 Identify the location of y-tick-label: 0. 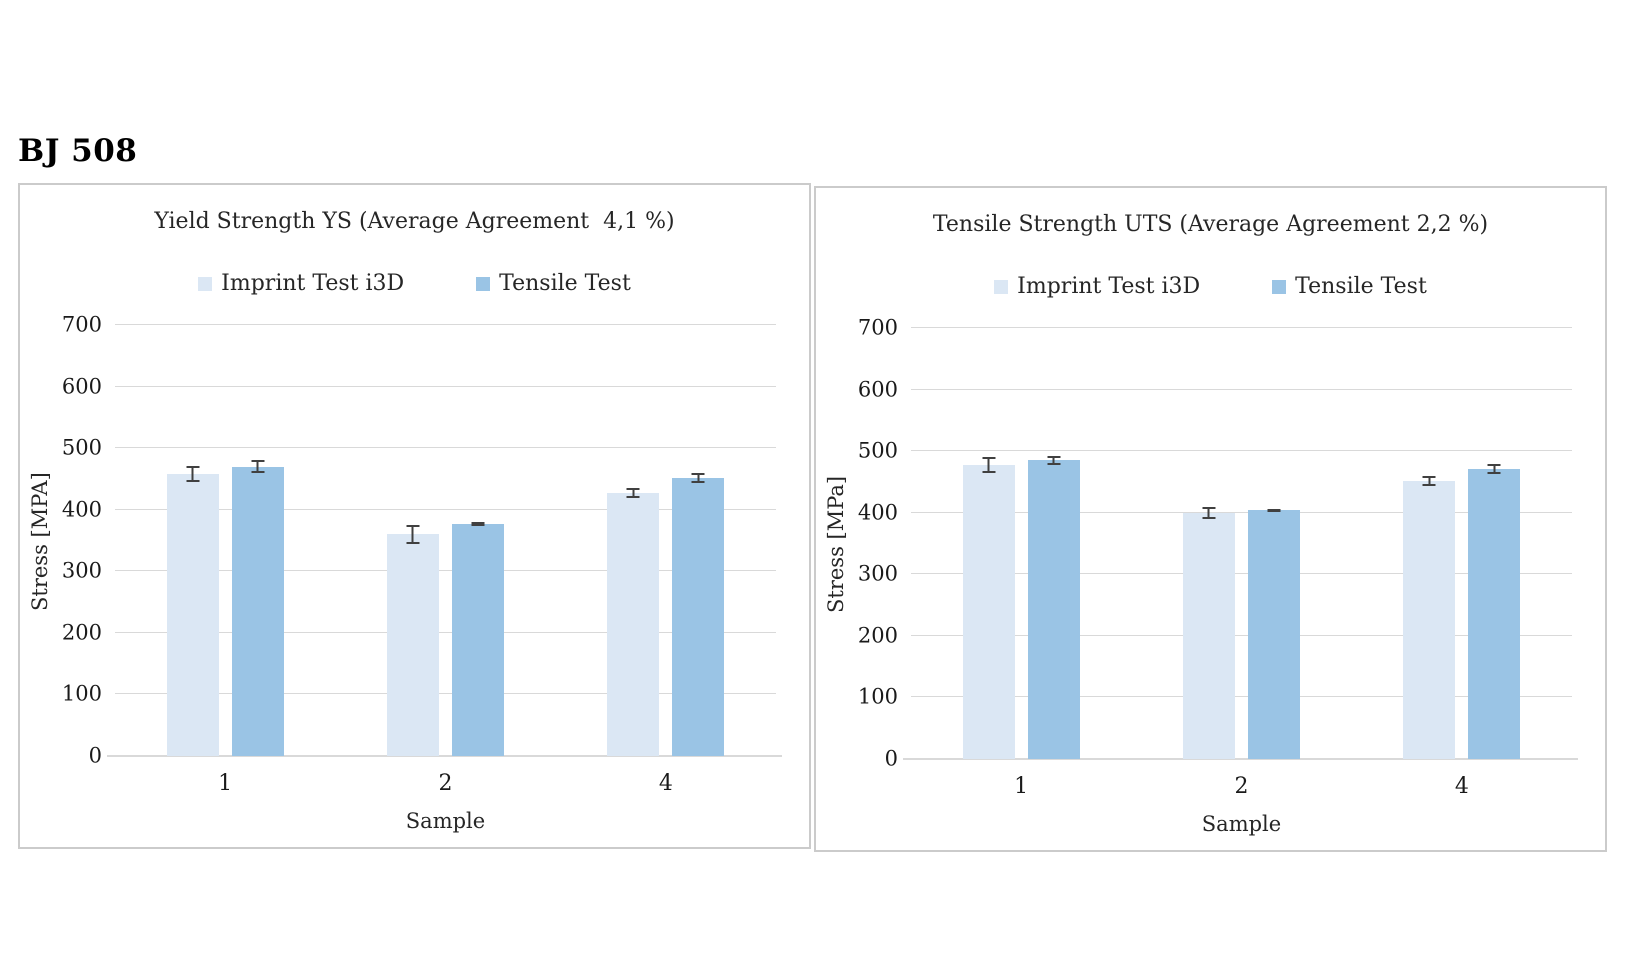
(891, 758).